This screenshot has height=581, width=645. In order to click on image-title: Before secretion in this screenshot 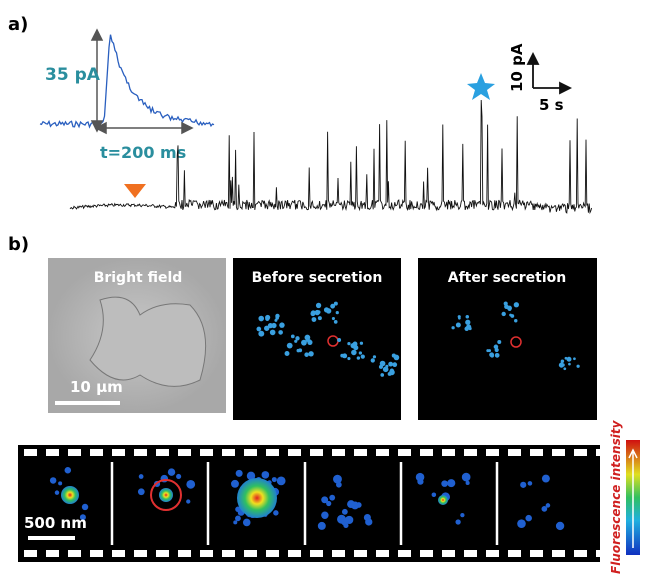, I will do `click(317, 278)`.